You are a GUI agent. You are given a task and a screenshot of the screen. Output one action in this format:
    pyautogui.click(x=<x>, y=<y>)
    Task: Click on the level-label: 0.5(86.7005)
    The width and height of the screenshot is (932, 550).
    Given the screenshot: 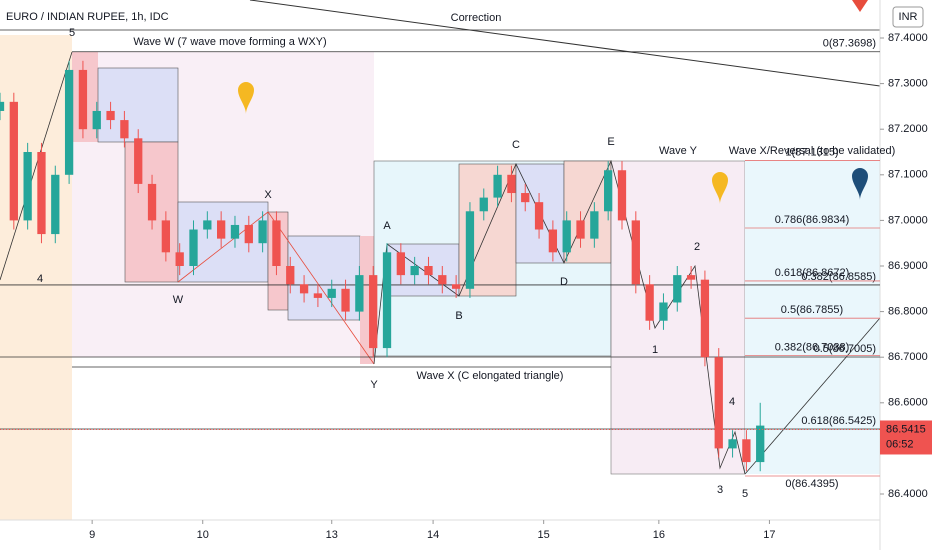 What is the action you would take?
    pyautogui.click(x=845, y=349)
    